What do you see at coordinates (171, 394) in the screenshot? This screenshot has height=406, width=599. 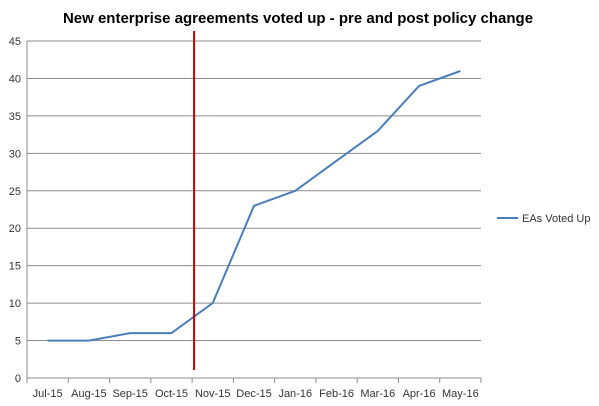 I see `x-tick-label: Oct-15` at bounding box center [171, 394].